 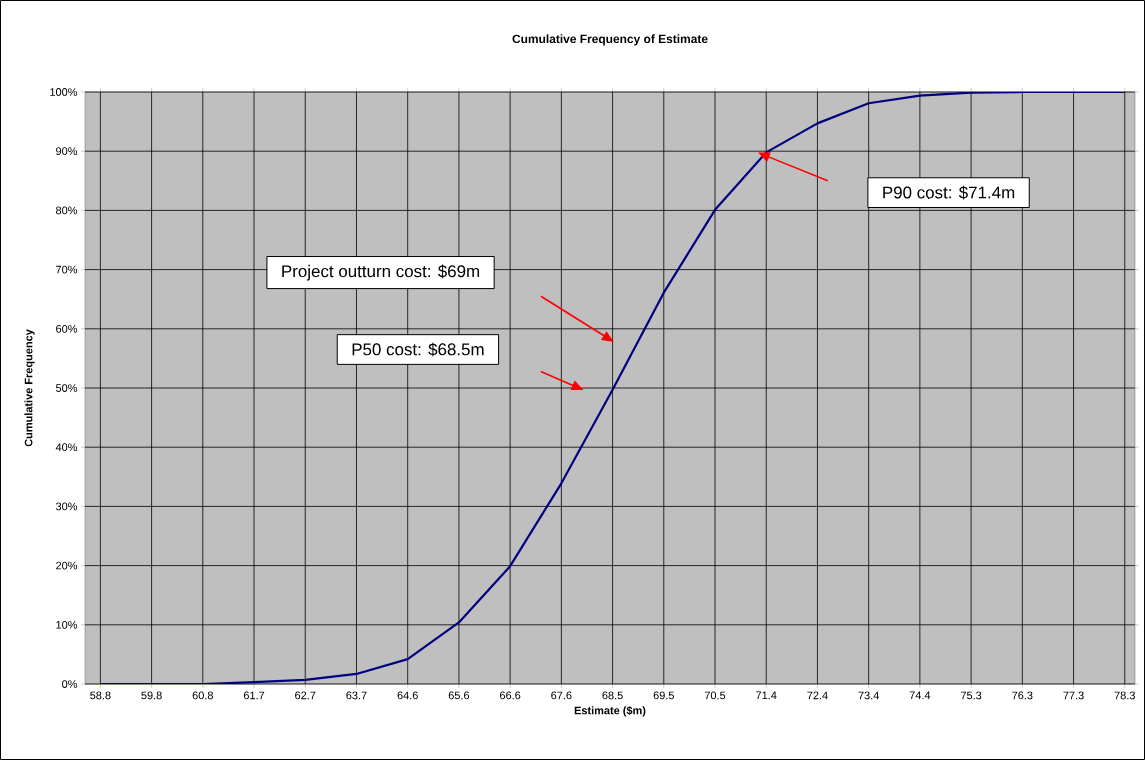 What do you see at coordinates (67, 151) in the screenshot?
I see `y-tick-label: 90%` at bounding box center [67, 151].